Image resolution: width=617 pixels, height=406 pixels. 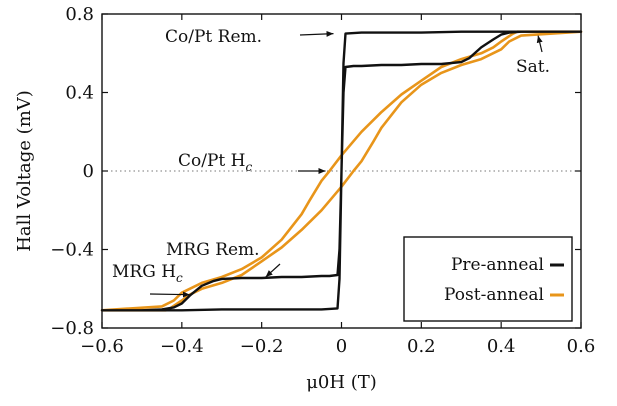 I want to click on annotation-mrg-rem: MRG Rem., so click(x=213, y=250).